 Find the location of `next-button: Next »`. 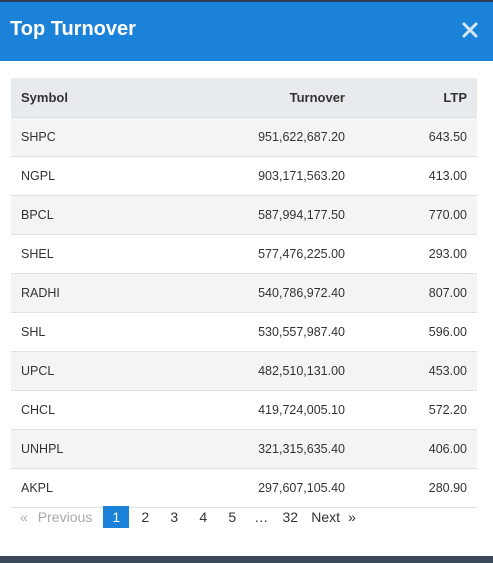

next-button: Next » is located at coordinates (333, 517).